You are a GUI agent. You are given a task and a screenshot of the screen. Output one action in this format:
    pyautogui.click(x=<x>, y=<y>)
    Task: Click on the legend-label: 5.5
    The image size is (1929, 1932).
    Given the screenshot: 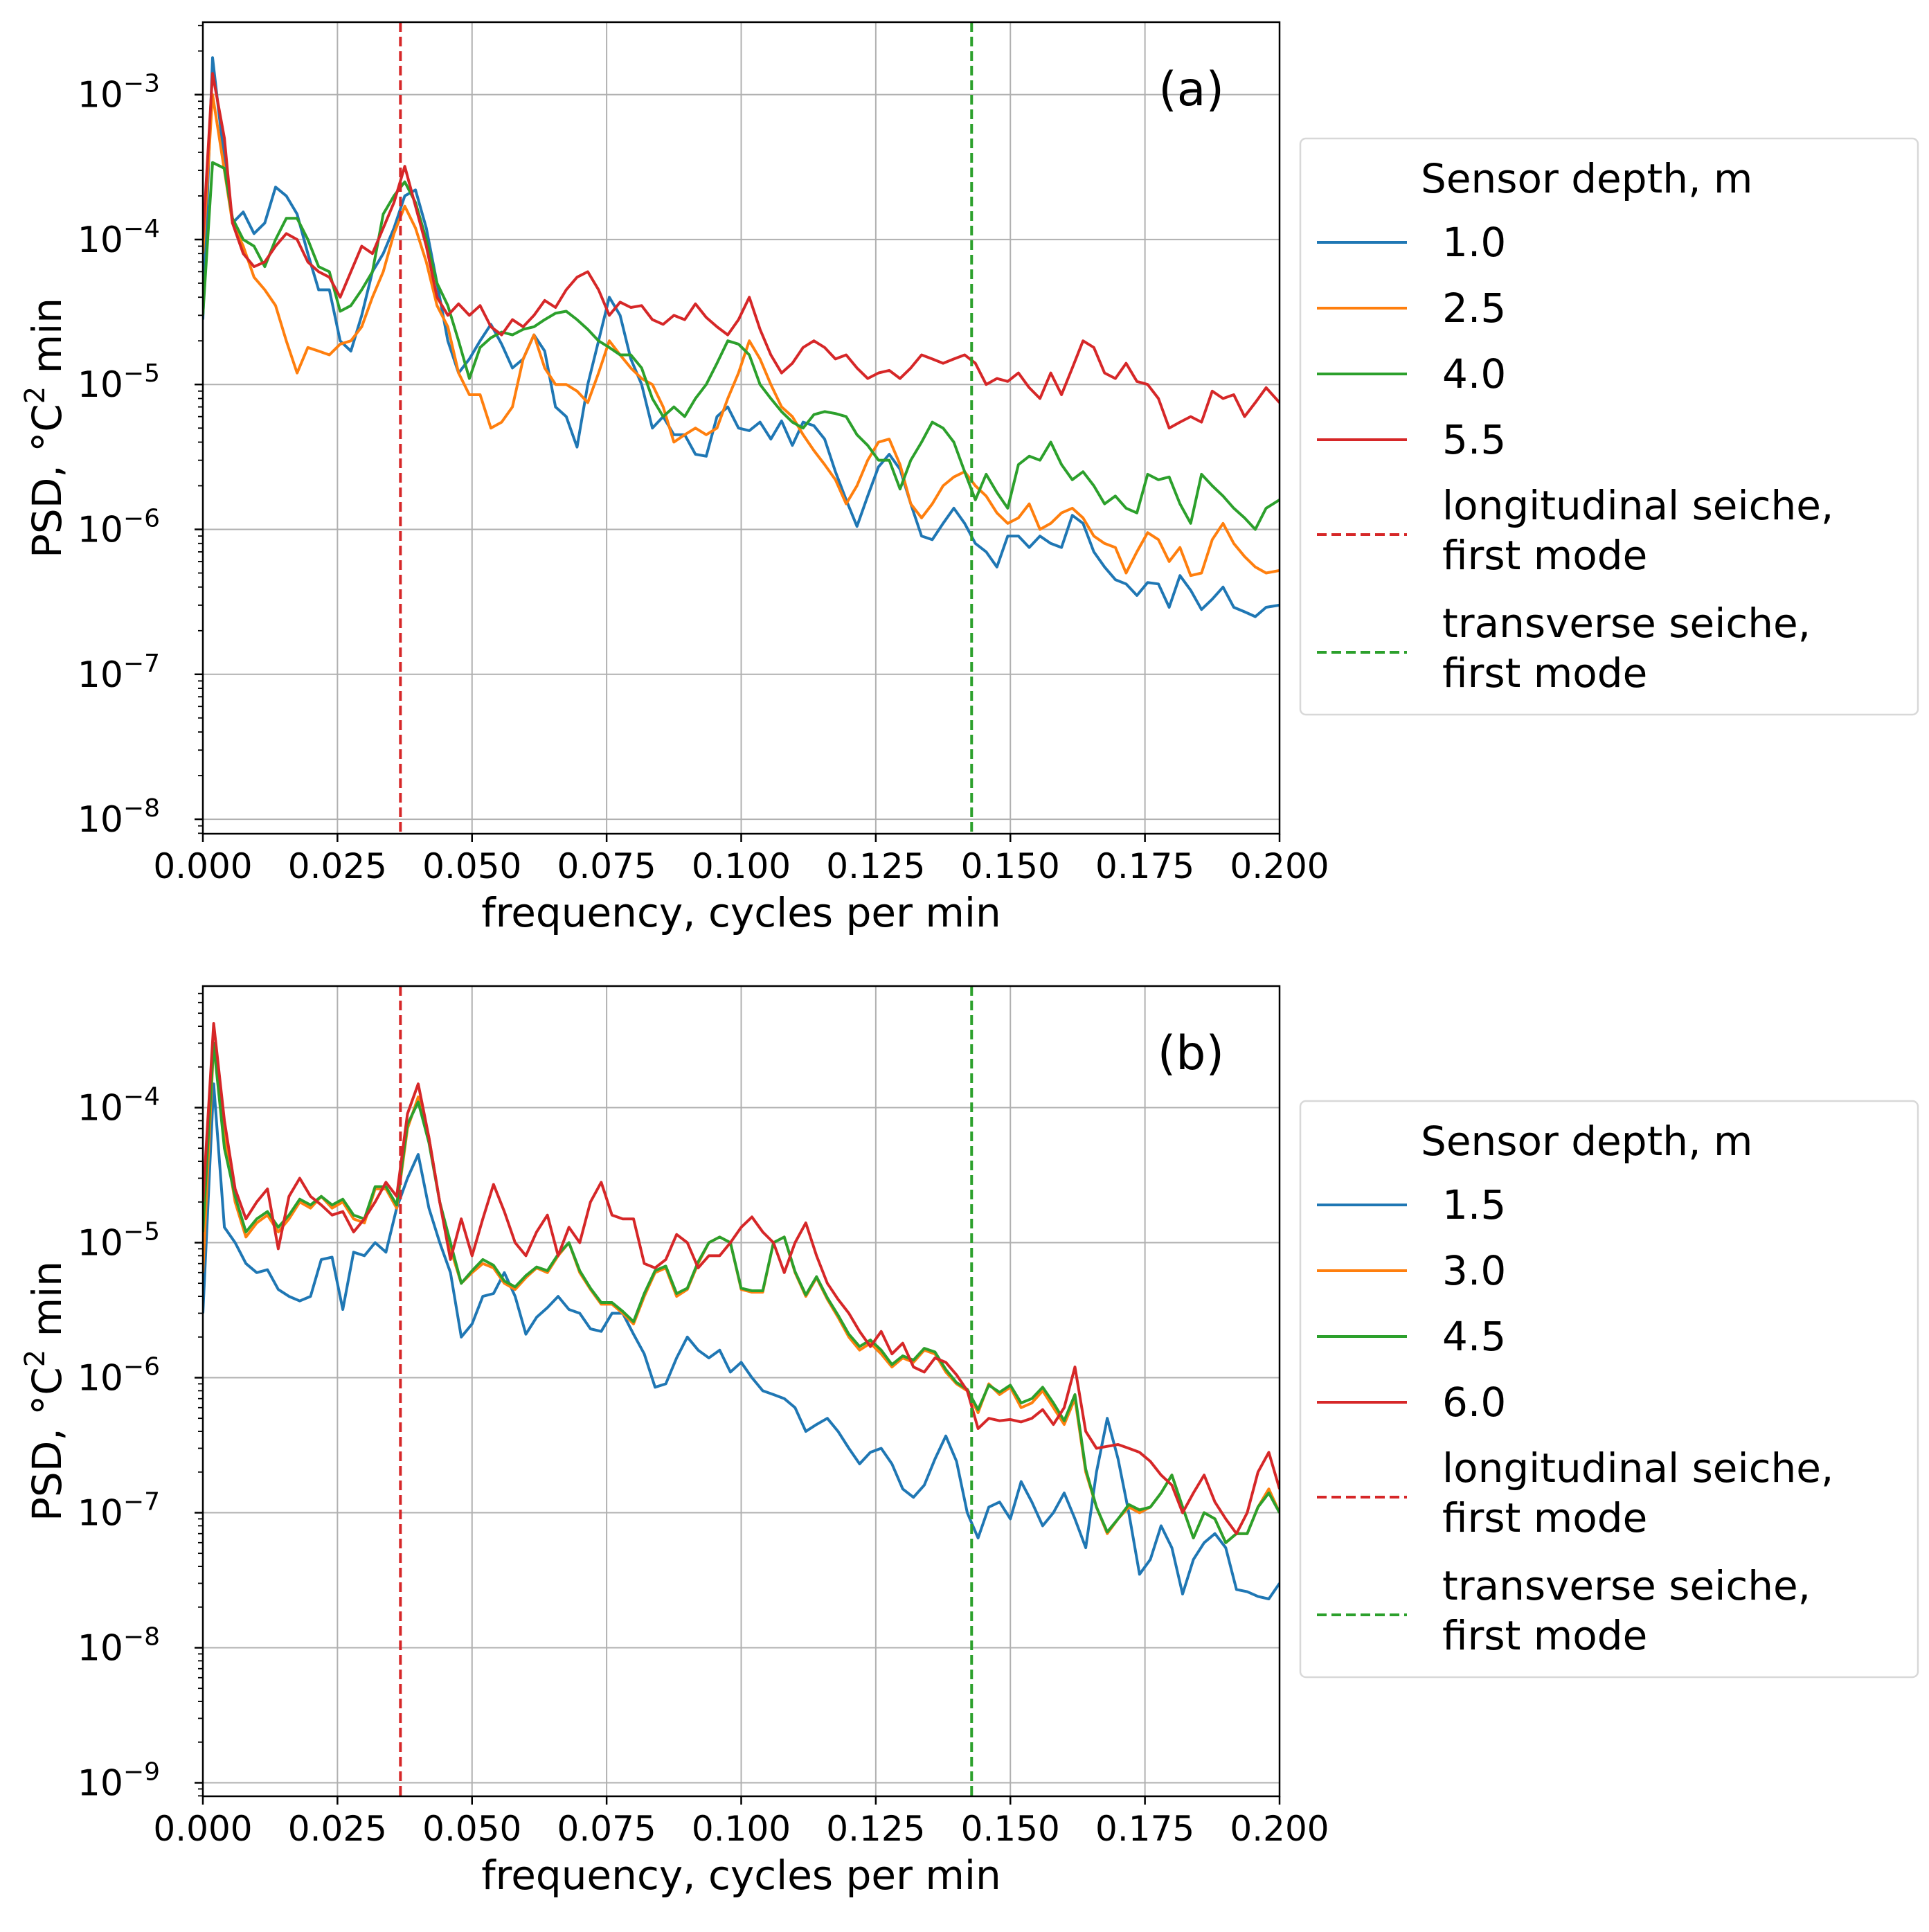 What is the action you would take?
    pyautogui.click(x=1474, y=439)
    